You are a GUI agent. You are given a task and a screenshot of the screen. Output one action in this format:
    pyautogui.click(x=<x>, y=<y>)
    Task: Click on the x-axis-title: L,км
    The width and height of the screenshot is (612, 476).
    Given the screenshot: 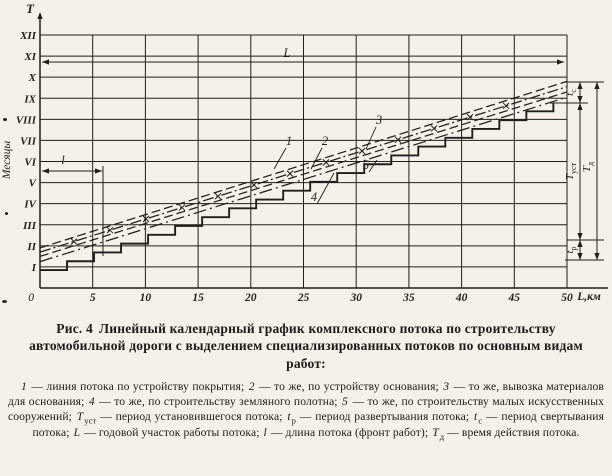 What is the action you would take?
    pyautogui.click(x=588, y=297)
    